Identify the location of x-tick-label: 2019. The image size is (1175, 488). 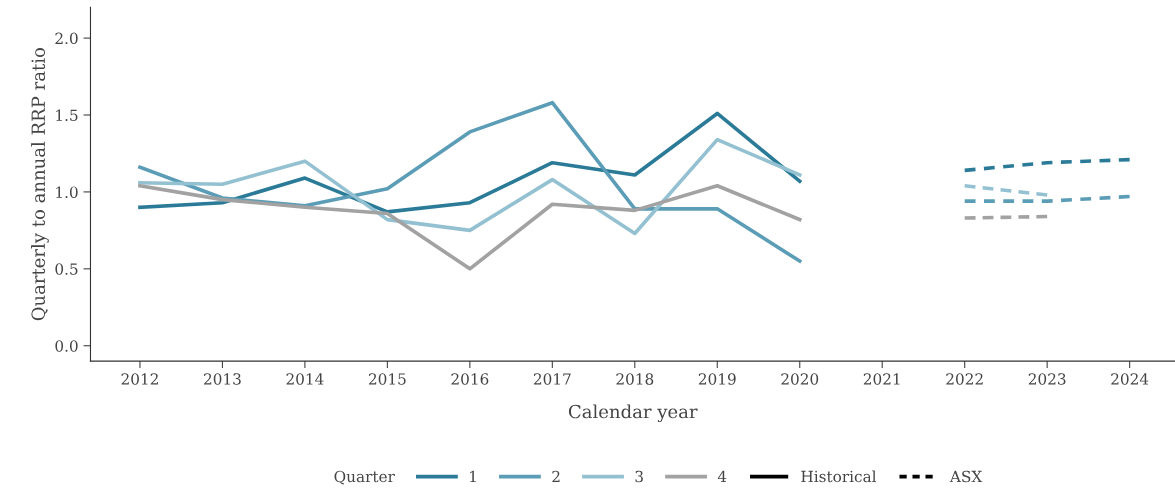
(717, 379).